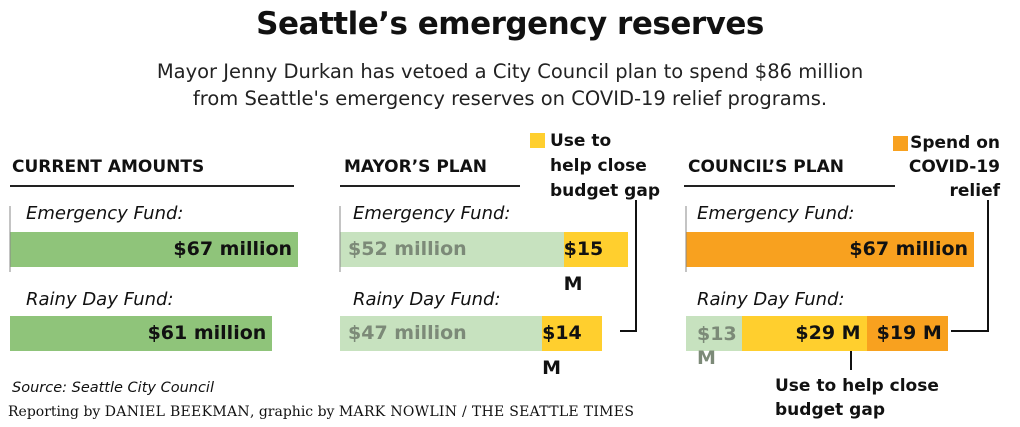 This screenshot has height=427, width=1020. What do you see at coordinates (717, 346) in the screenshot?
I see `council-rainy-day-remaining-value: $13 M` at bounding box center [717, 346].